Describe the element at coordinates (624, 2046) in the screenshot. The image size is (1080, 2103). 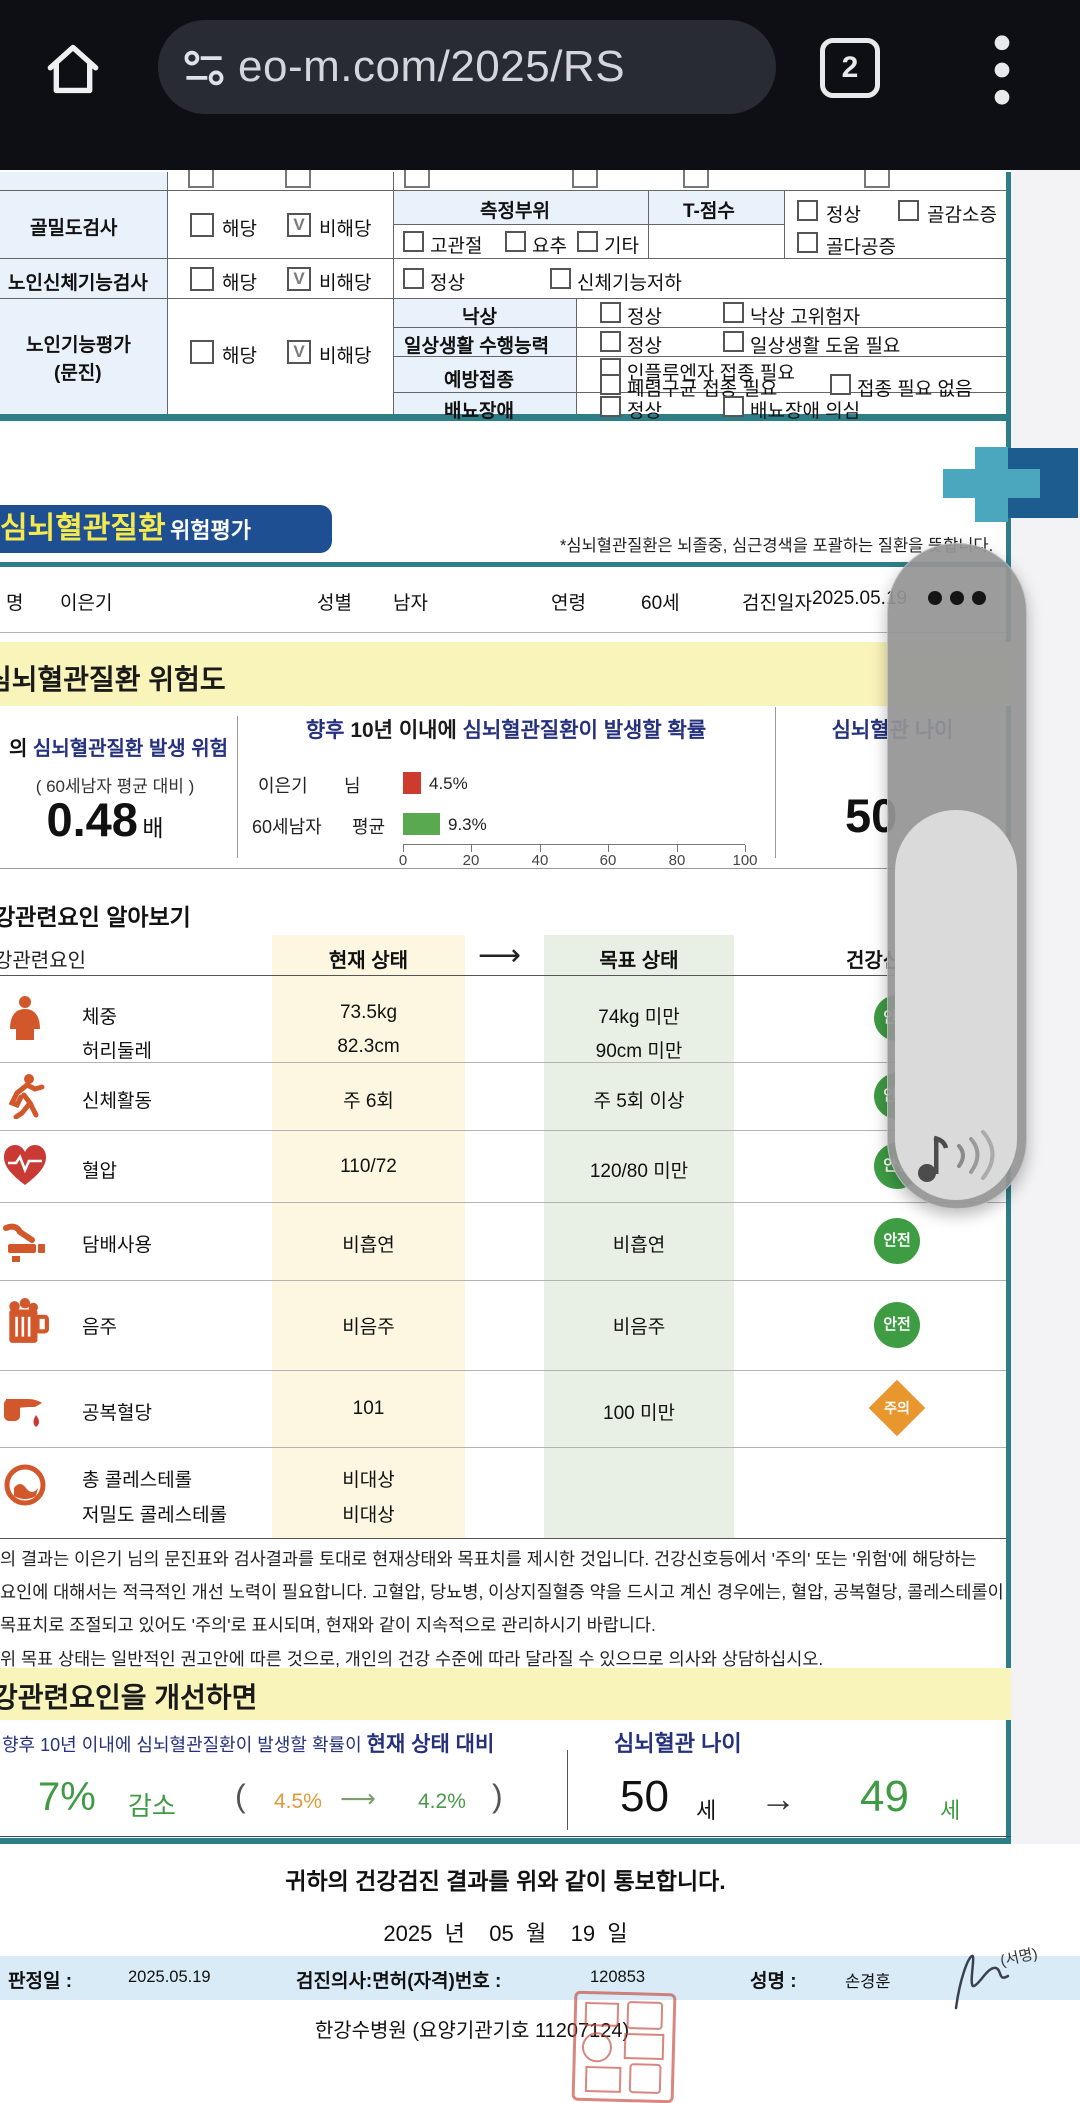
I see `hospital-stamp-icon` at that location.